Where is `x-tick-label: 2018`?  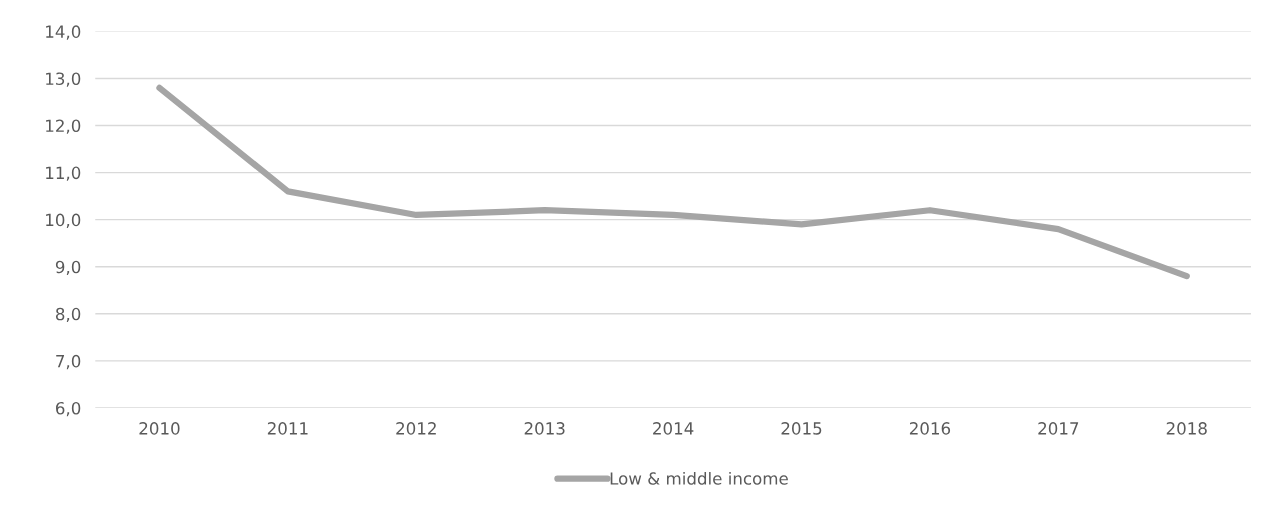
x-tick-label: 2018 is located at coordinates (1186, 428).